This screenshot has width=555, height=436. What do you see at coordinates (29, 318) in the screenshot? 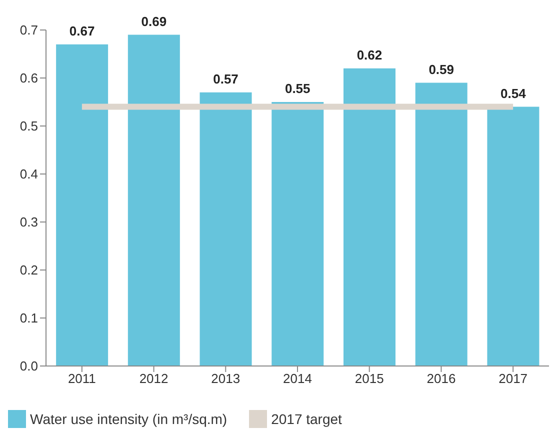
I see `y-tick-label: 0.1` at bounding box center [29, 318].